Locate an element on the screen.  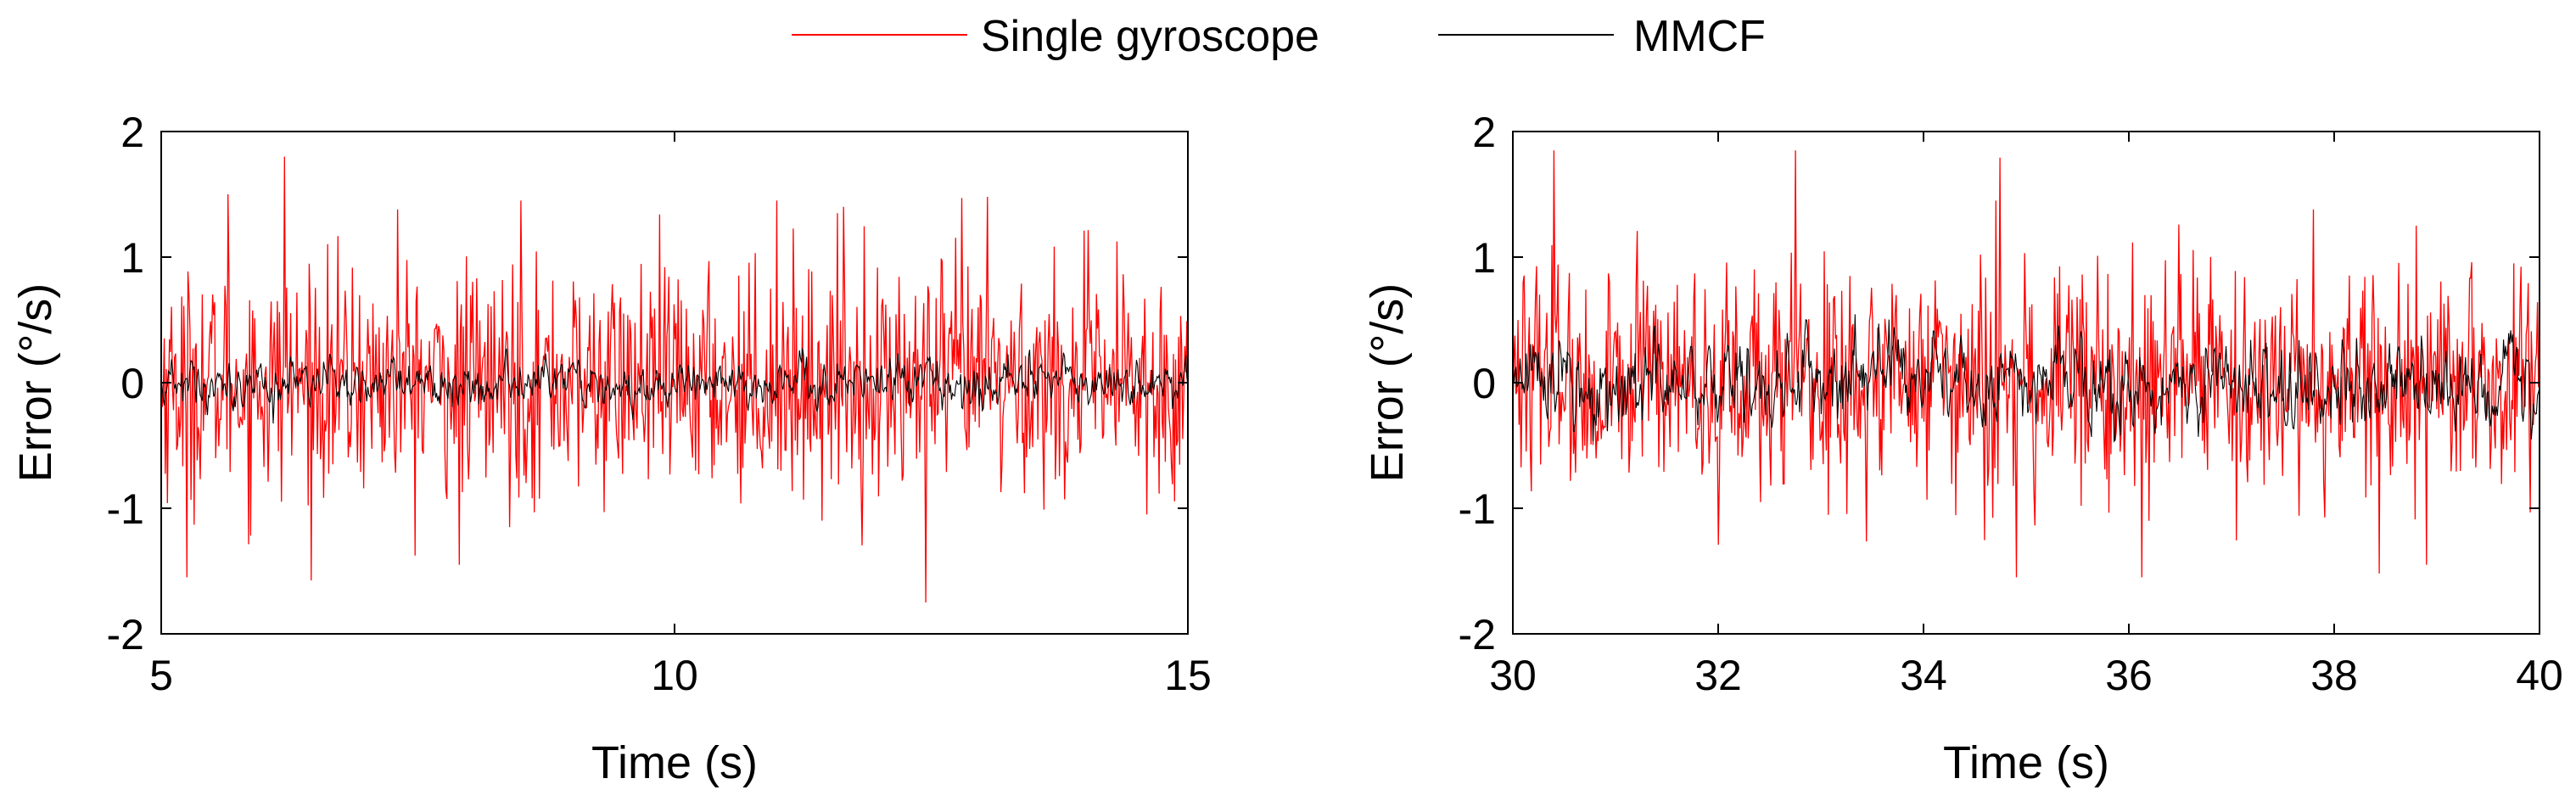
left-x-axis-label: Time (s) is located at coordinates (674, 762).